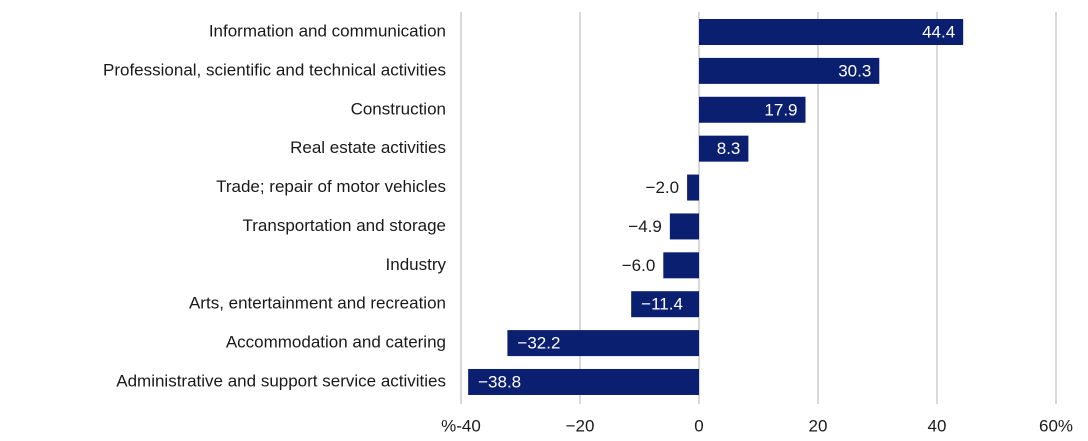 The height and width of the screenshot is (441, 1088). Describe the element at coordinates (663, 187) in the screenshot. I see `value-label: −2.0` at that location.